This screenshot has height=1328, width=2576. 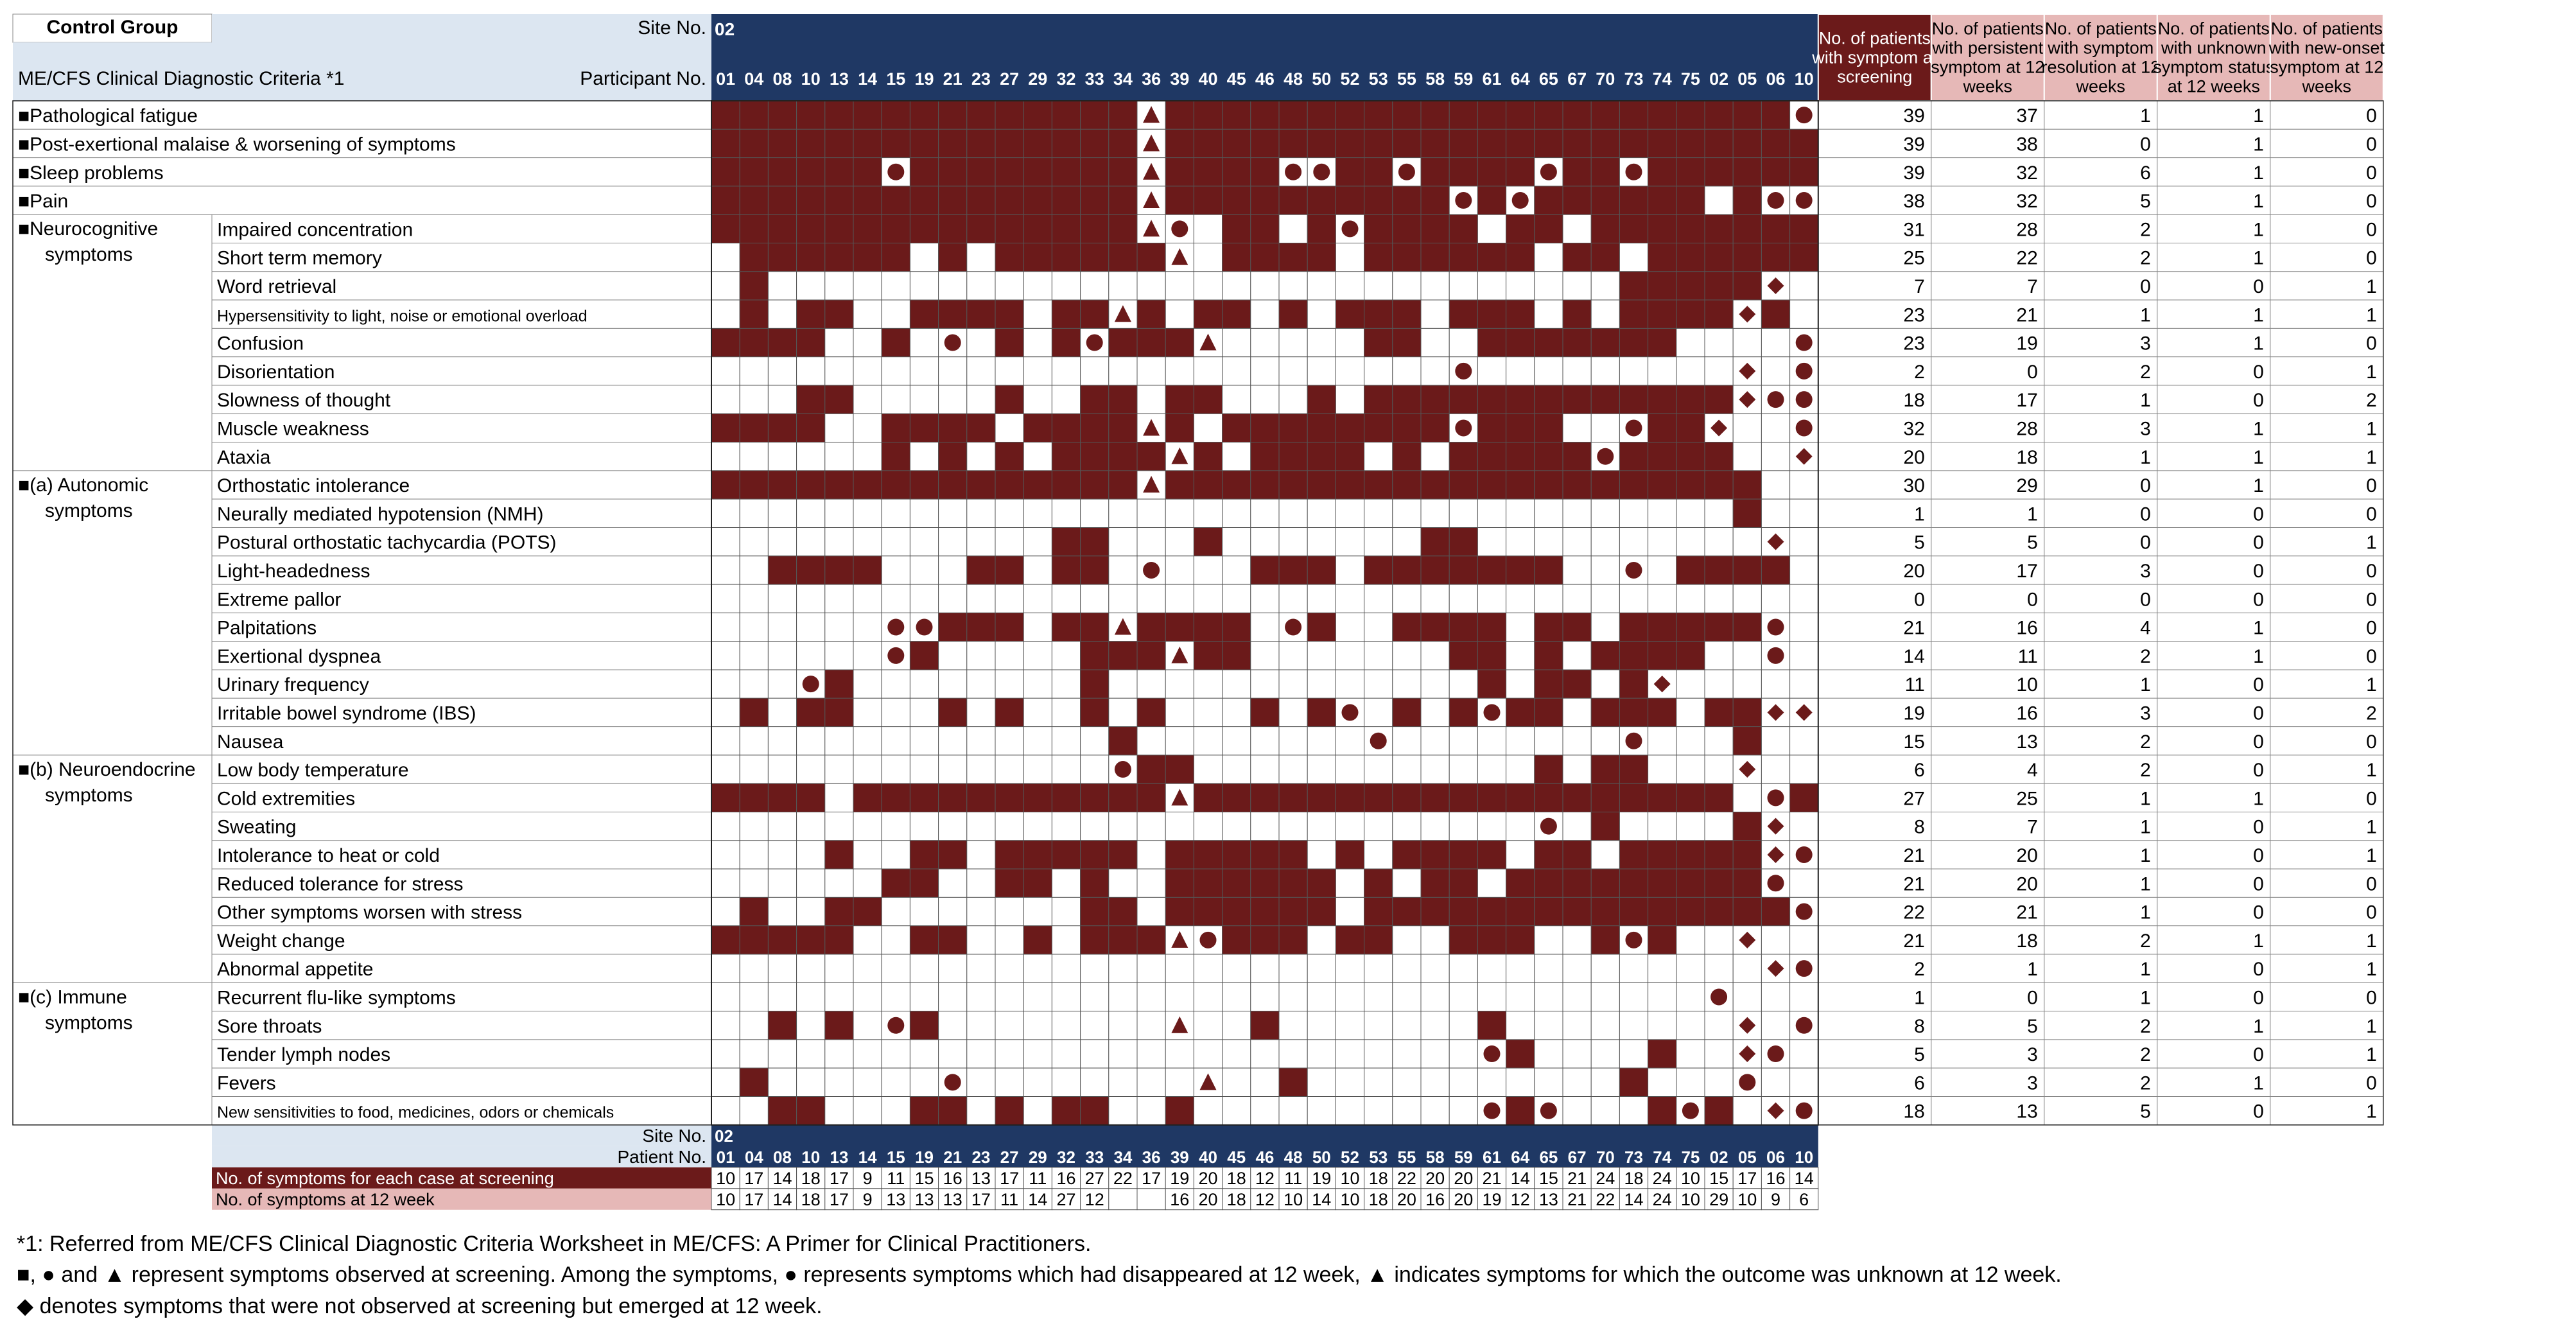 I want to click on screening-count: 21, so click(x=1577, y=1178).